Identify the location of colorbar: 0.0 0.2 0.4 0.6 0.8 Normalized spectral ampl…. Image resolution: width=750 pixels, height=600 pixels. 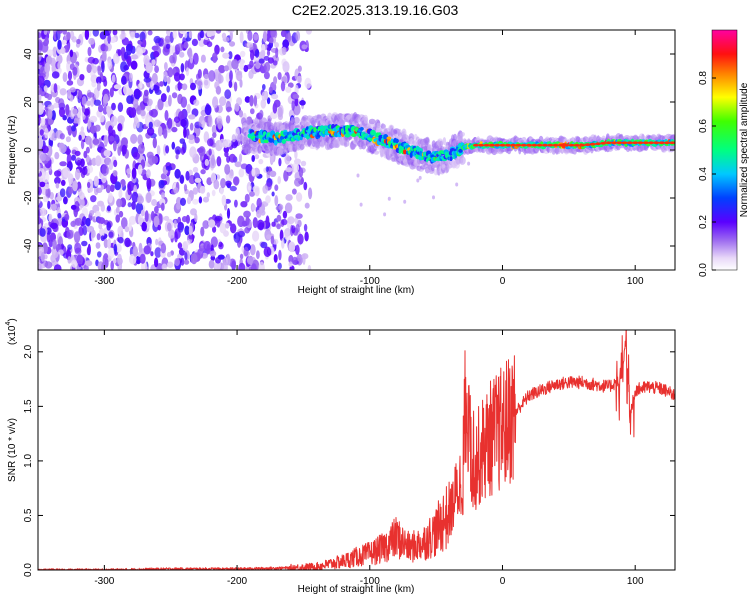
(724, 153).